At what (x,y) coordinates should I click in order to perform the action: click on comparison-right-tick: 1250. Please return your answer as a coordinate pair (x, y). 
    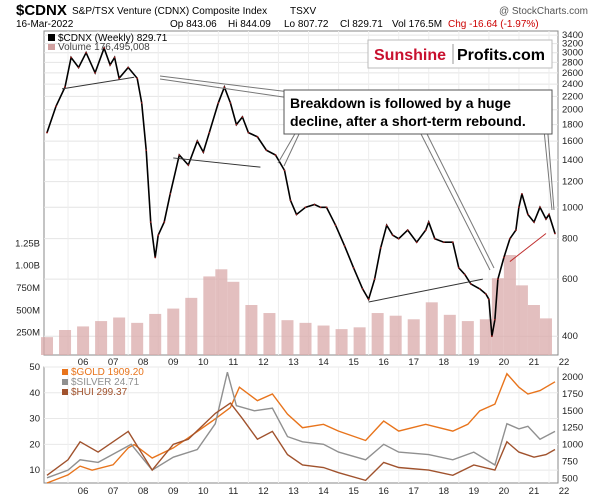
    Looking at the image, I should click on (572, 428).